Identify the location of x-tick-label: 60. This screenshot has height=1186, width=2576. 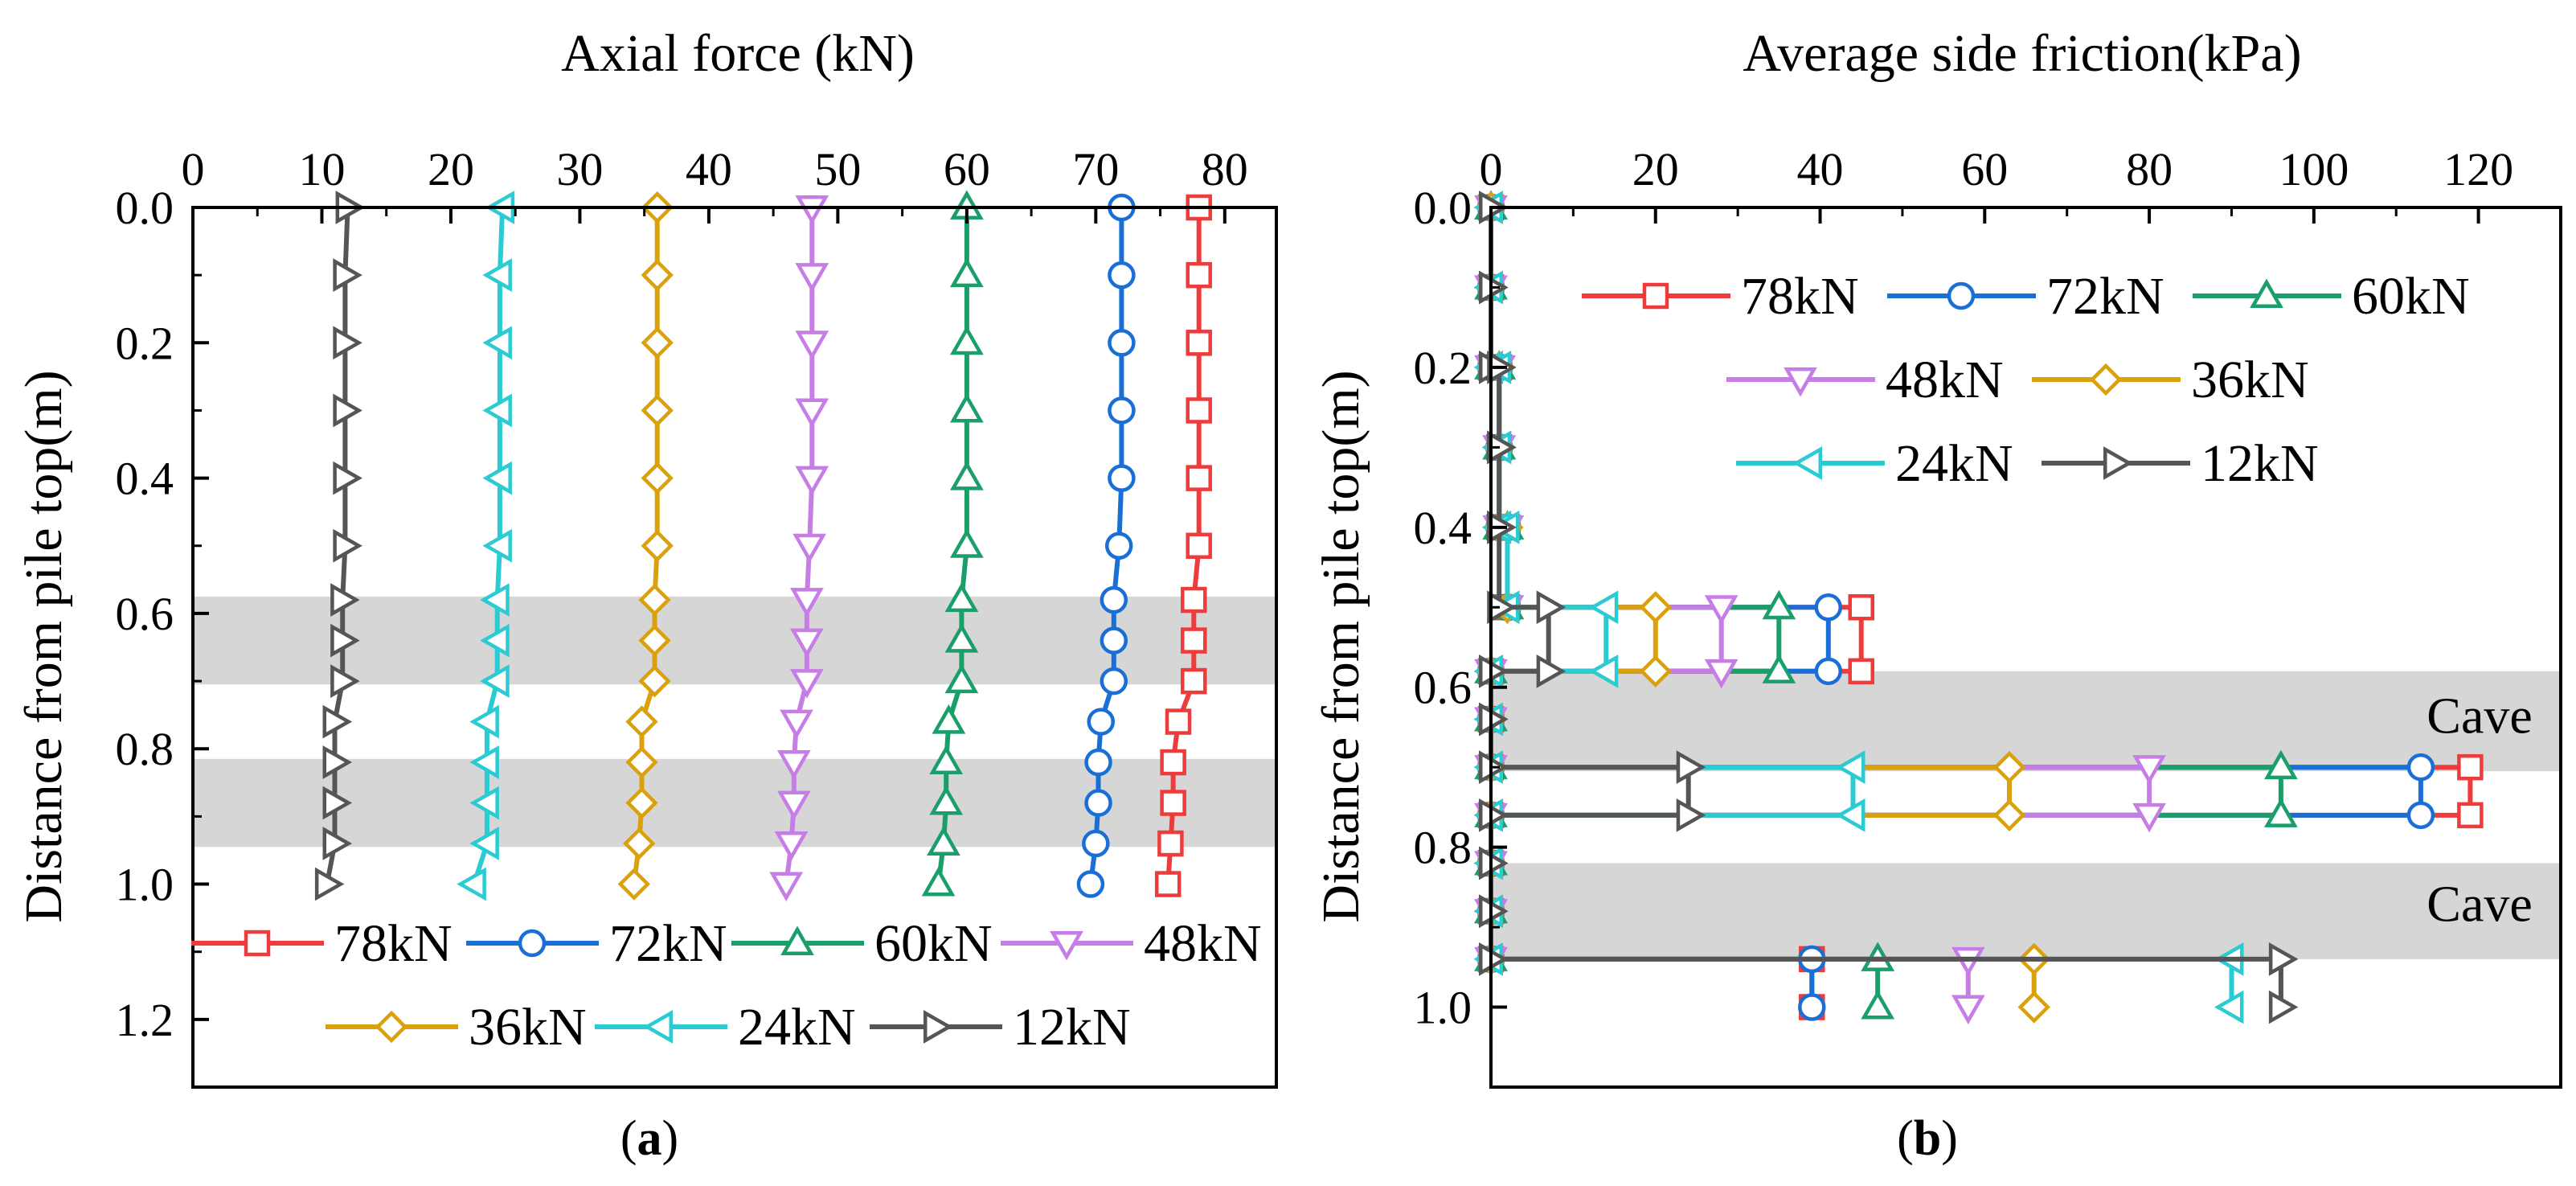
(1984, 169).